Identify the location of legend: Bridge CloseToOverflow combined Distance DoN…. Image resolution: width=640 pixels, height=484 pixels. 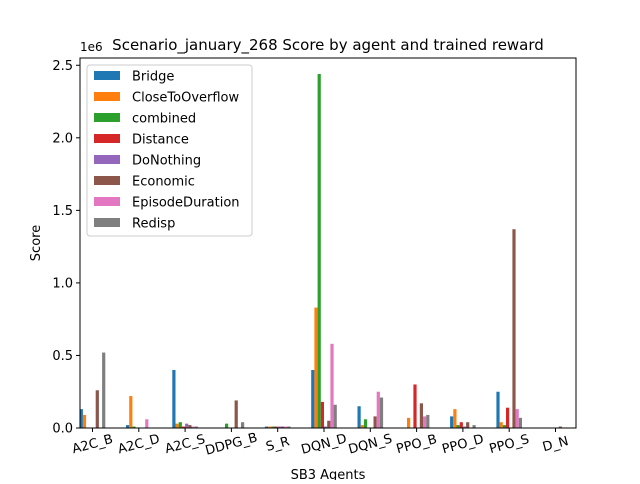
(169, 150).